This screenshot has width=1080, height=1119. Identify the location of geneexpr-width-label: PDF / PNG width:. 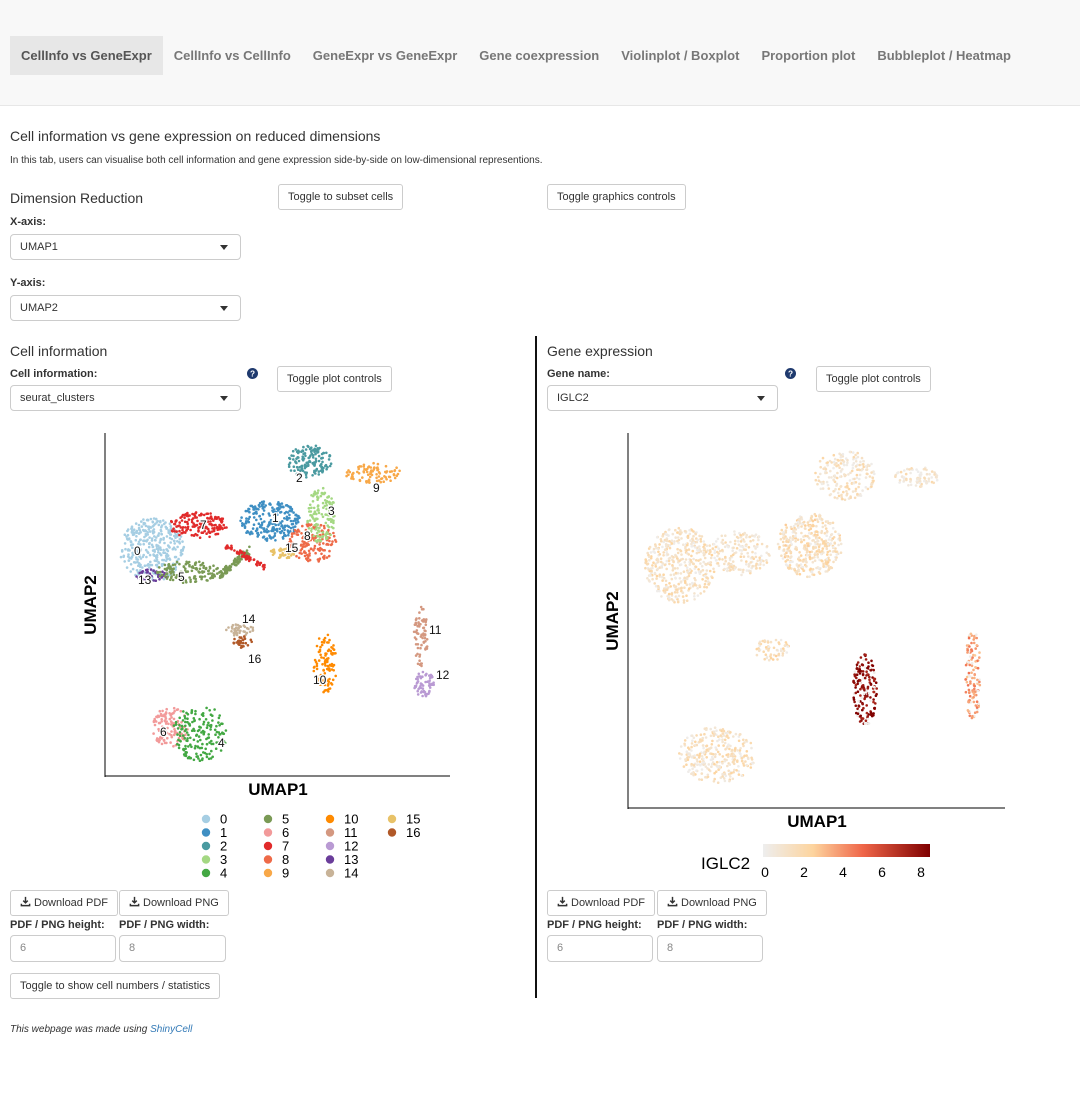
(702, 925).